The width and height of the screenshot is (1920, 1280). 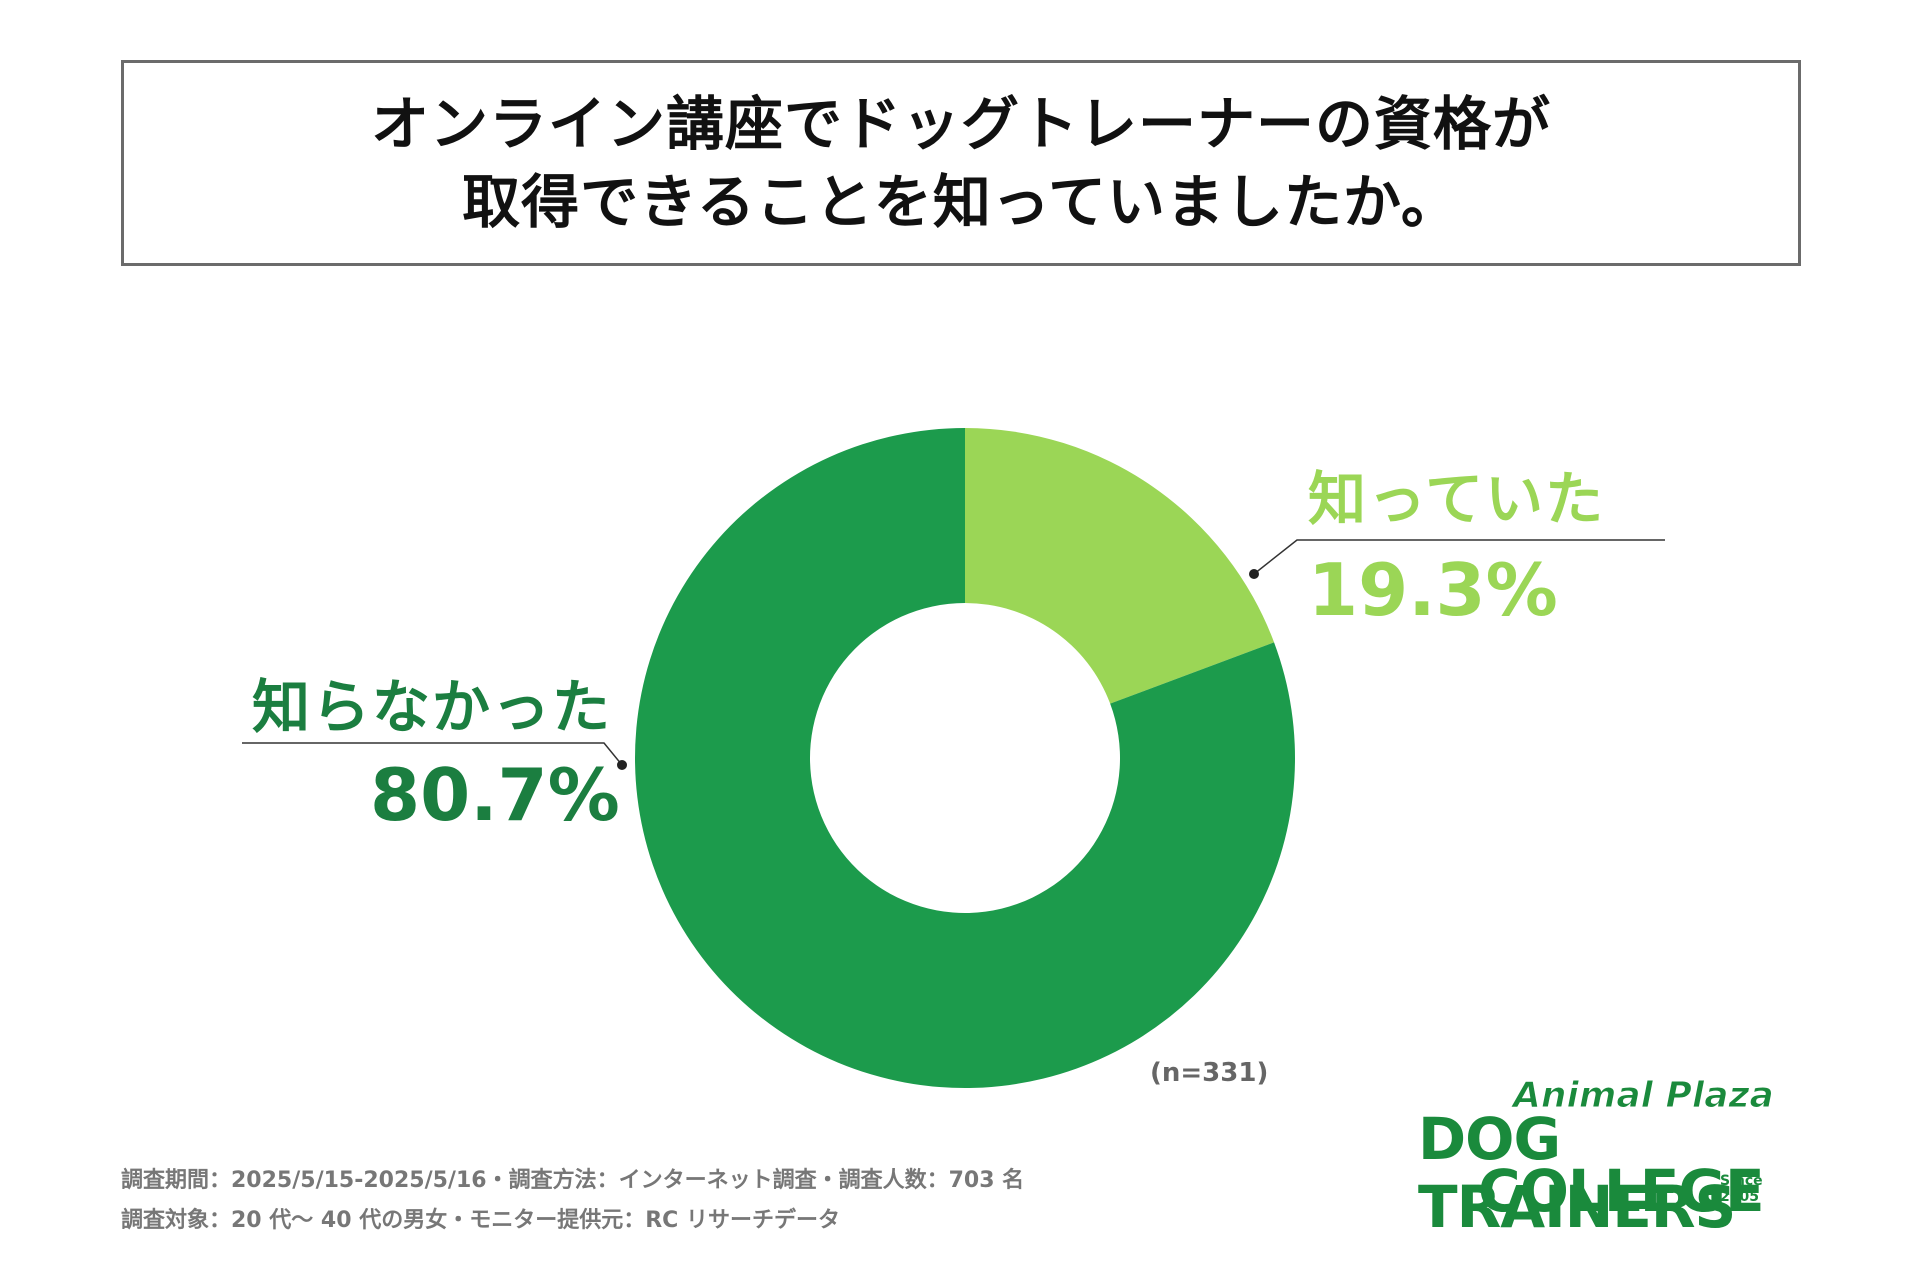 What do you see at coordinates (1433, 590) in the screenshot?
I see `label-known-percent: 19.3%` at bounding box center [1433, 590].